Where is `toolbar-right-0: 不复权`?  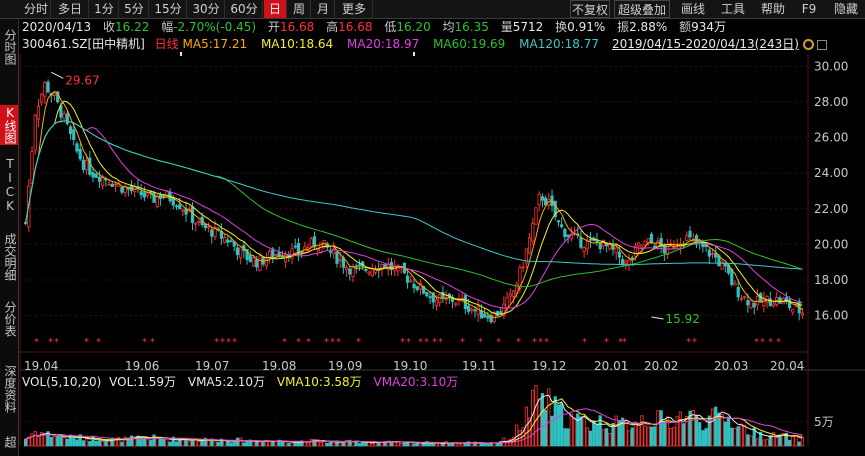
toolbar-right-0: 不复权 is located at coordinates (590, 9).